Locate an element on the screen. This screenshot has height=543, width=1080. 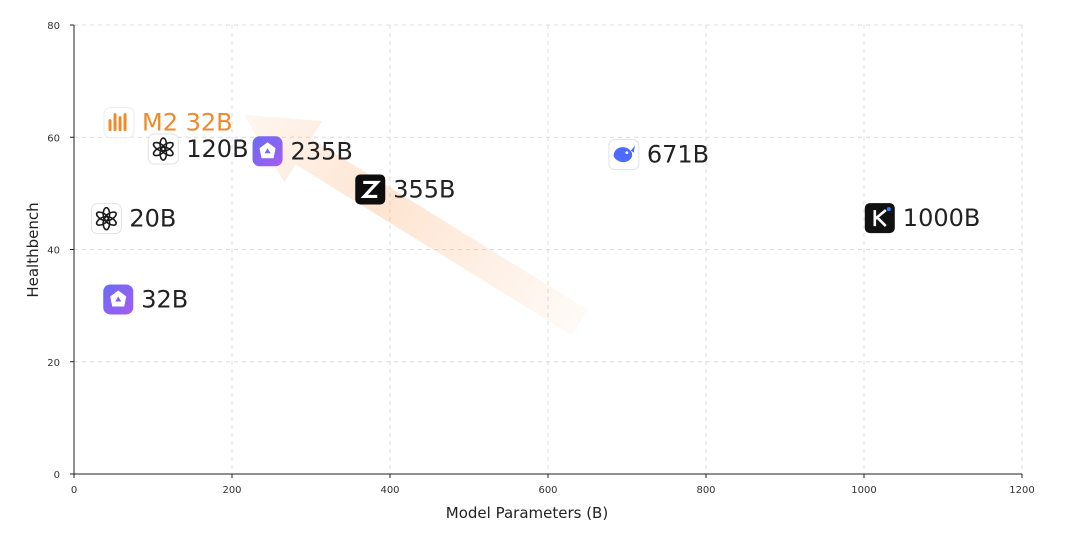
data-point: 671B is located at coordinates (658, 155).